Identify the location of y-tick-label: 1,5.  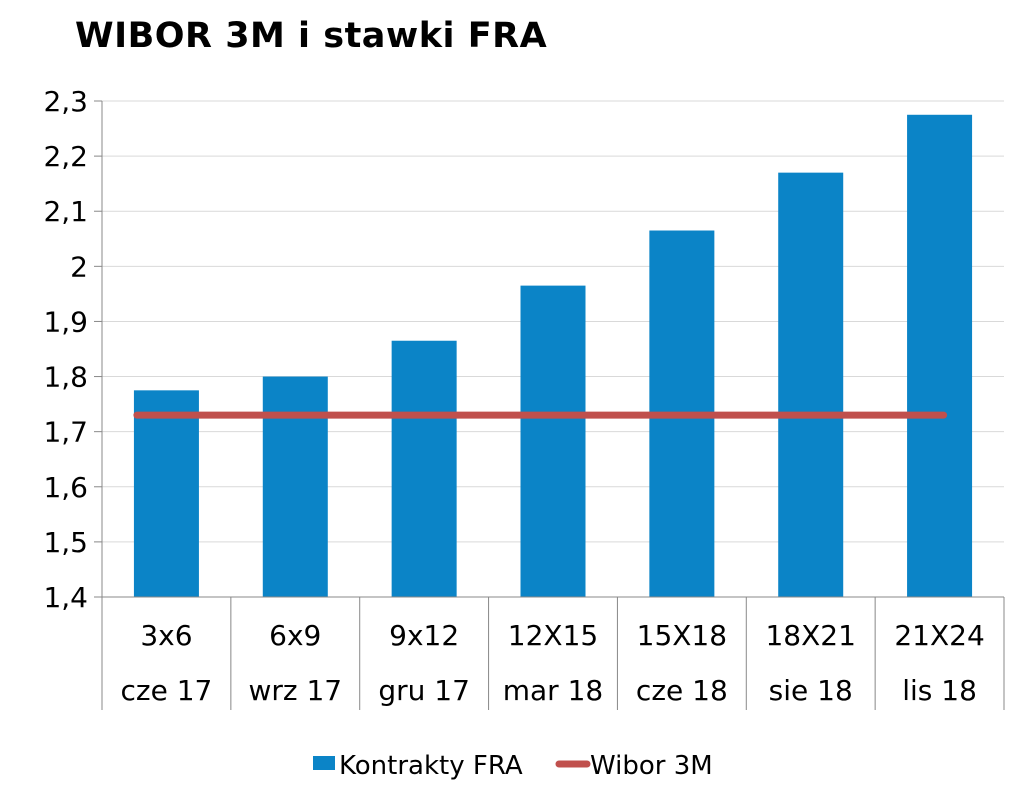
(65, 542).